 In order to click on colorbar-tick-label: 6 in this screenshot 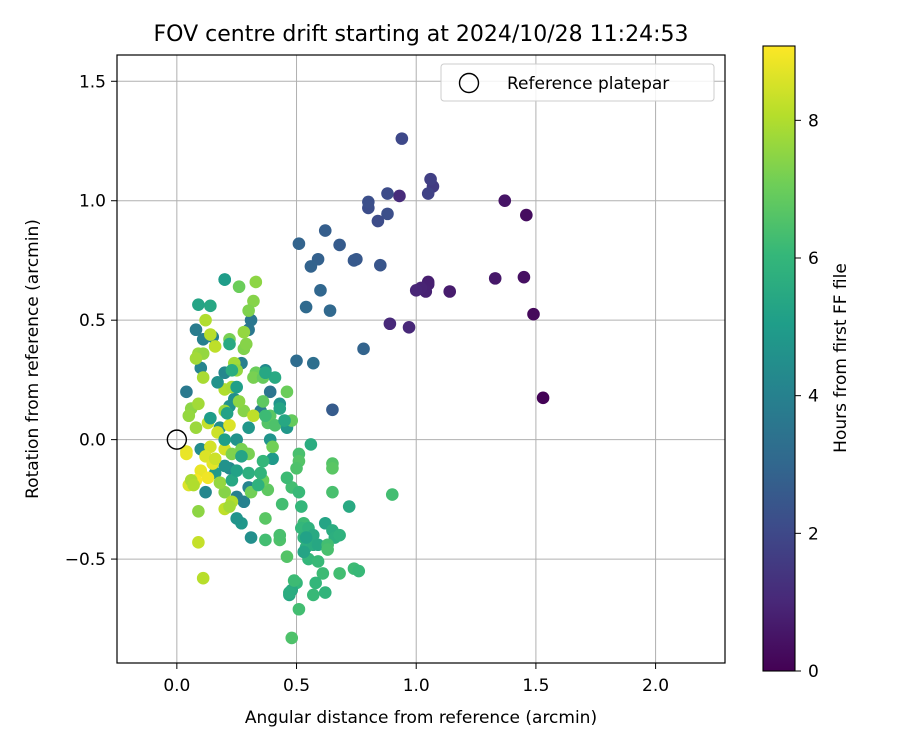, I will do `click(813, 259)`.